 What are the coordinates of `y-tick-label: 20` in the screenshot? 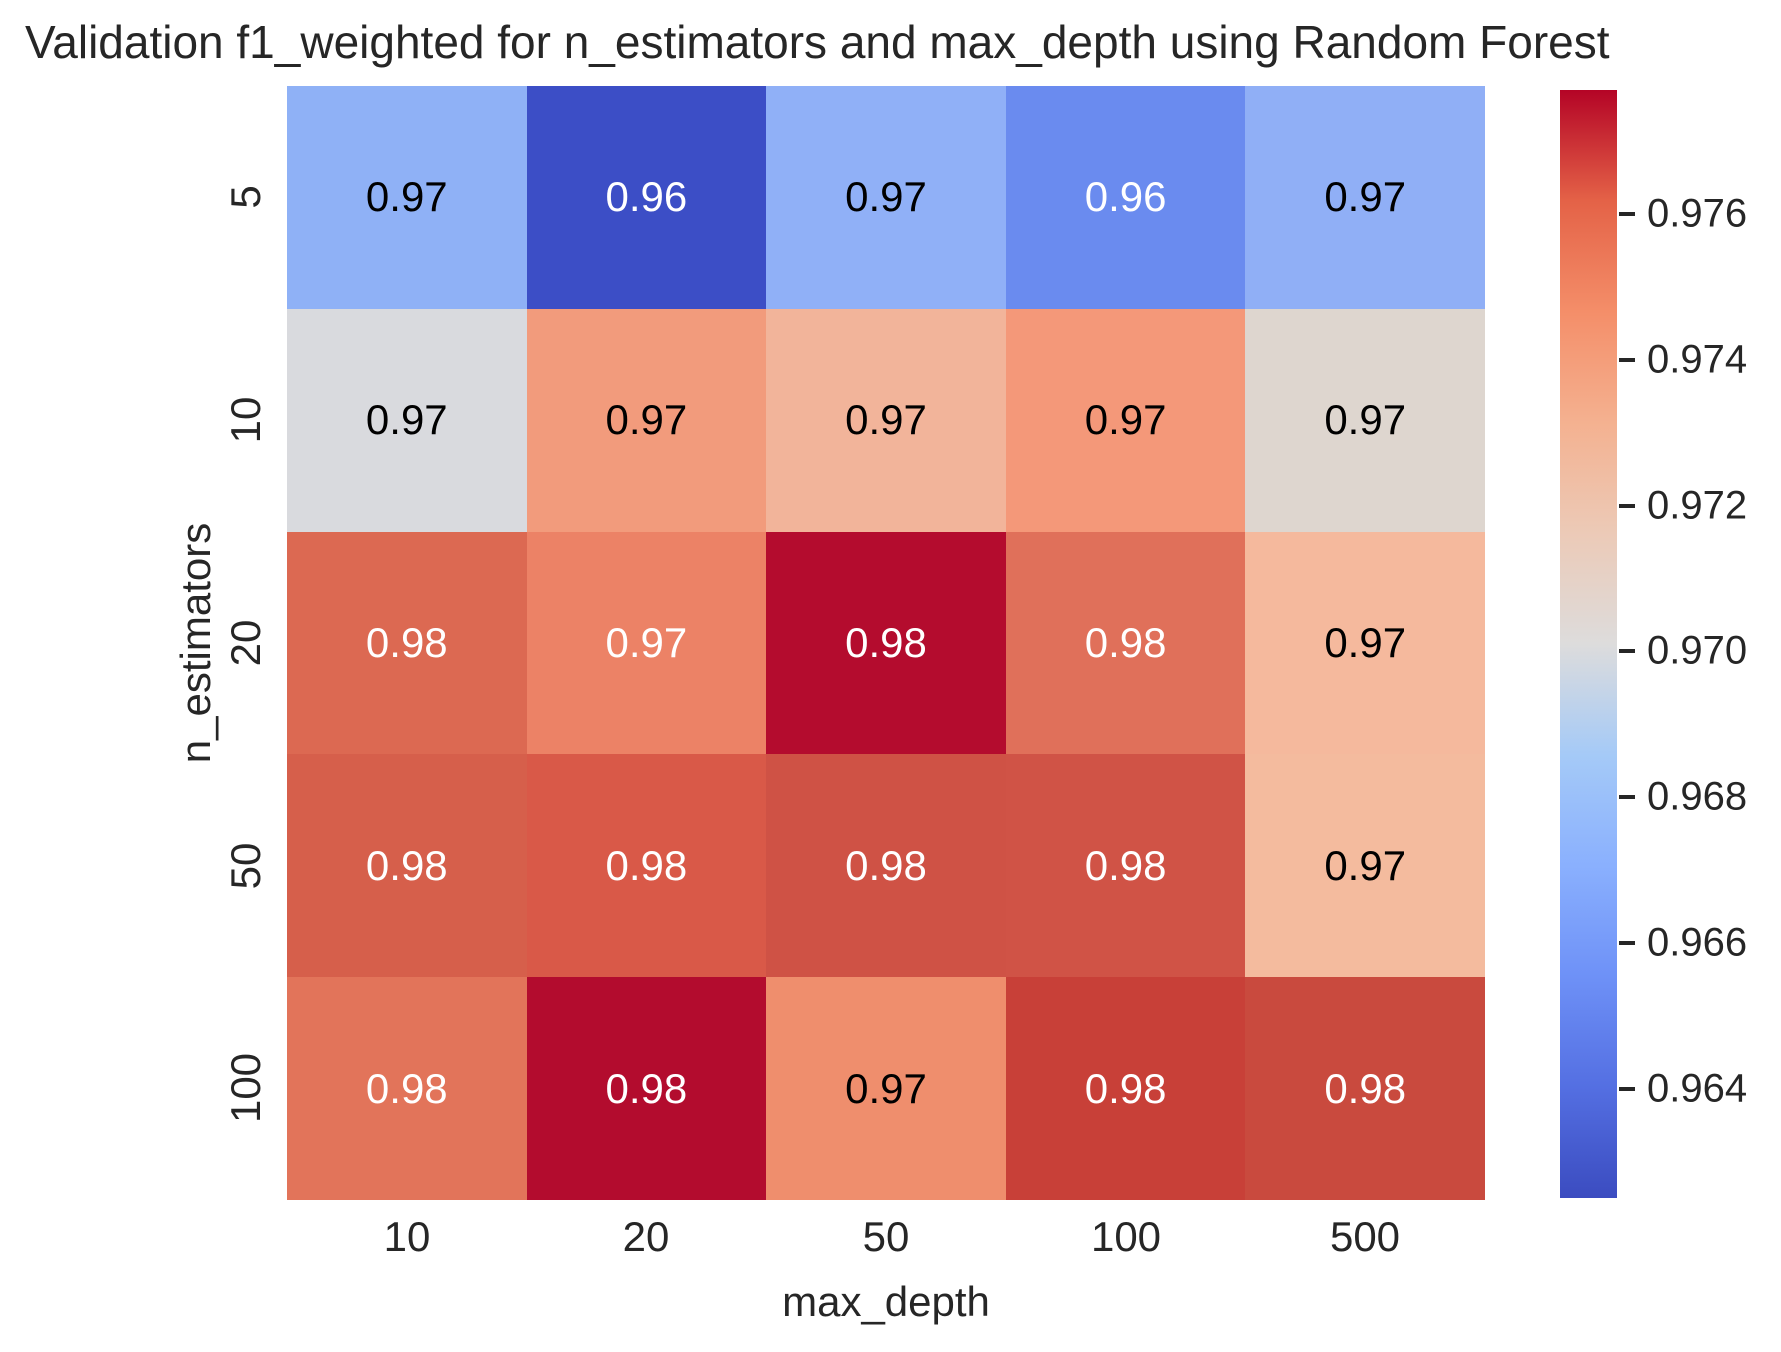 It's located at (245, 643).